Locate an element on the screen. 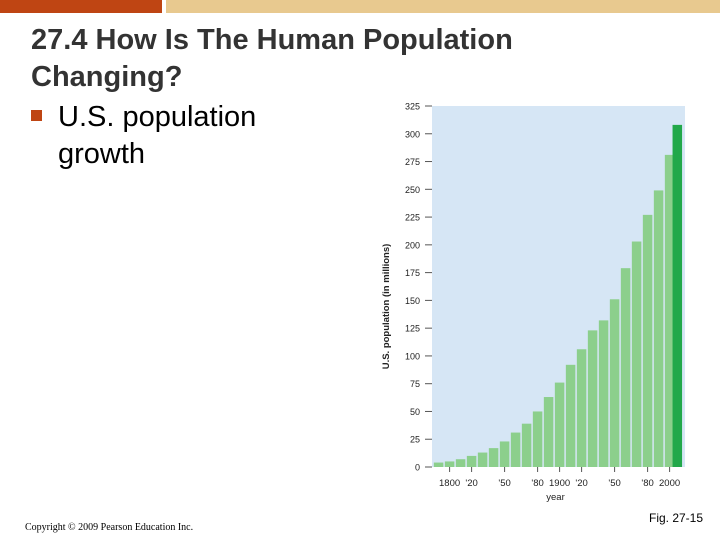 The height and width of the screenshot is (540, 720). bar-1920 is located at coordinates (581, 408).